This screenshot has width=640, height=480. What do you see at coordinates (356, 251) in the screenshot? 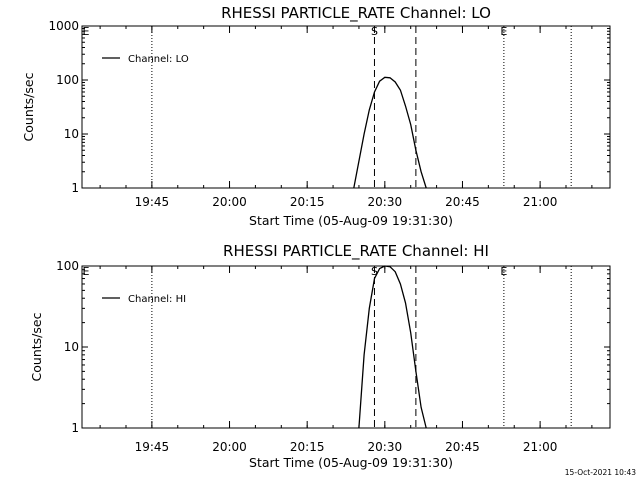
I see `chart-title: RHESSI PARTICLE_RATE Channel: HI` at bounding box center [356, 251].